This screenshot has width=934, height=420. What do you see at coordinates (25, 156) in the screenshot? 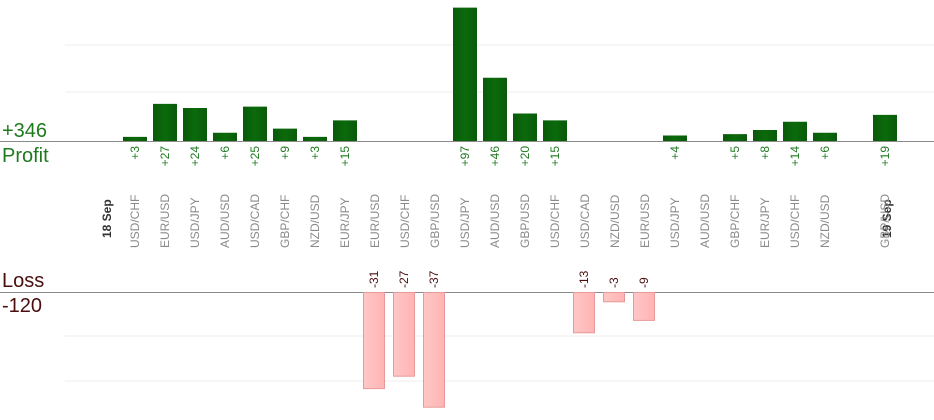
I see `profit-label: Profit` at bounding box center [25, 156].